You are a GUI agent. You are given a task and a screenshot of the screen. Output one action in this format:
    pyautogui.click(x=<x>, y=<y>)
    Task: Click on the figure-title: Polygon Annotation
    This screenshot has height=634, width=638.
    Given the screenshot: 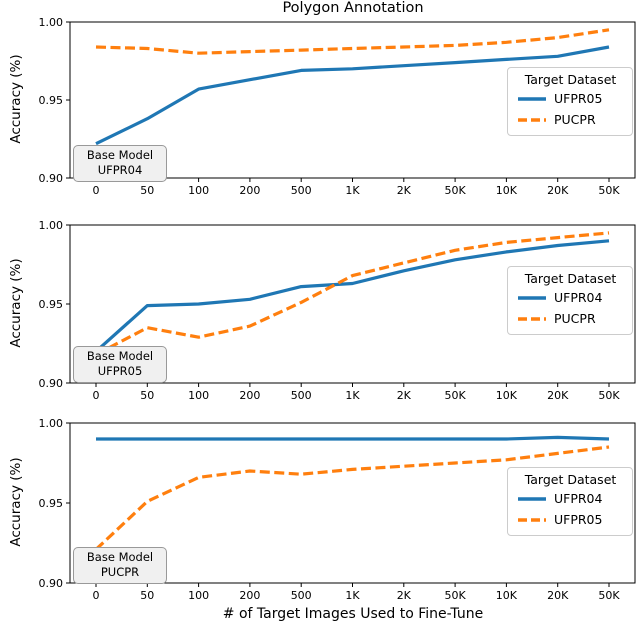 What is the action you would take?
    pyautogui.click(x=353, y=8)
    